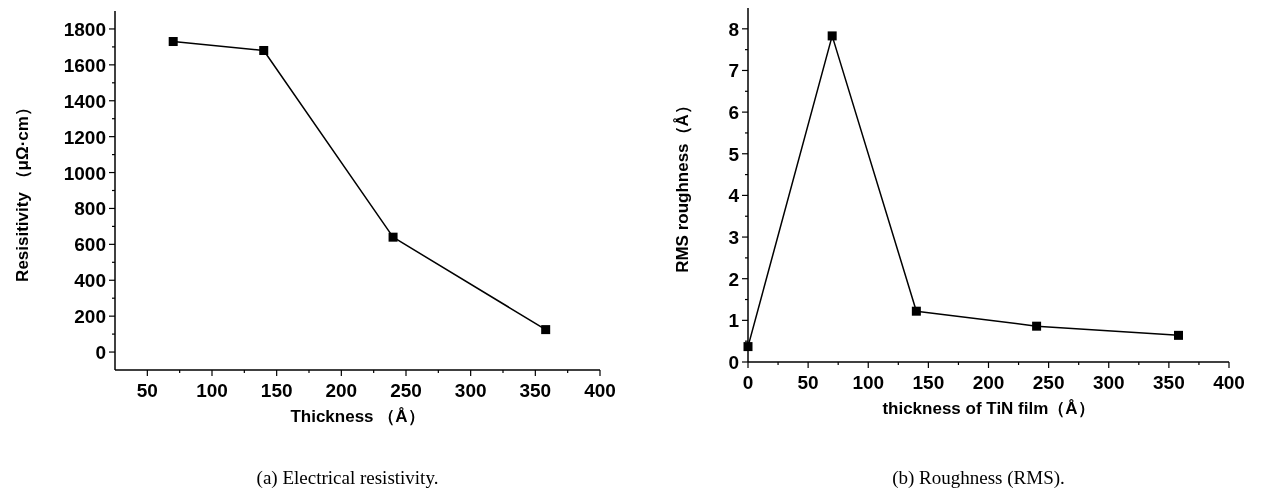 Image resolution: width=1261 pixels, height=492 pixels. Describe the element at coordinates (734, 196) in the screenshot. I see `y-tick-label: 4` at that location.